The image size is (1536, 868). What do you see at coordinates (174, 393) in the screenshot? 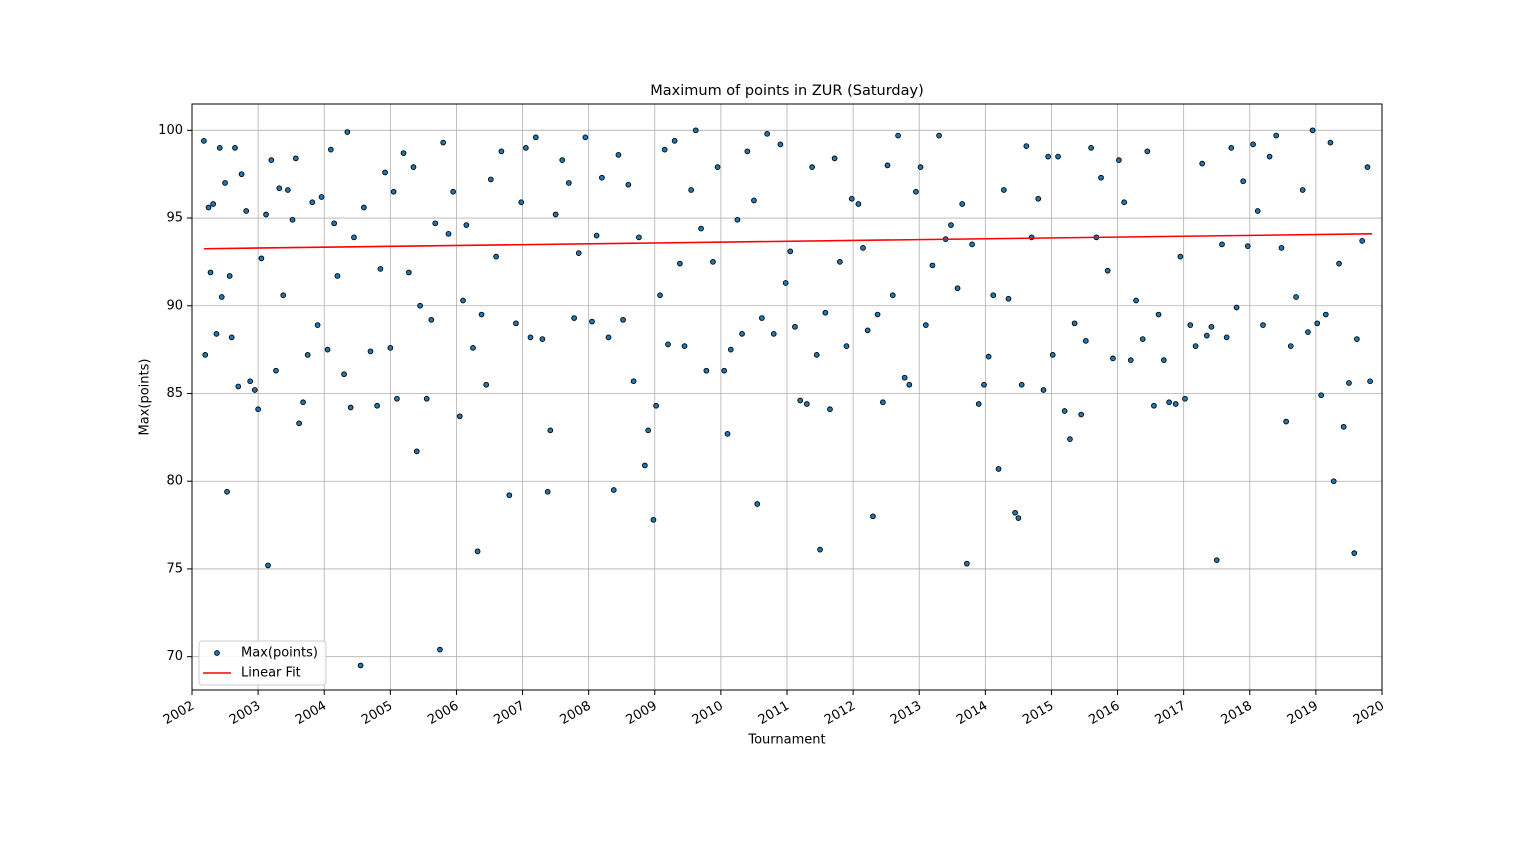
I see `y-tick-label: 85` at bounding box center [174, 393].